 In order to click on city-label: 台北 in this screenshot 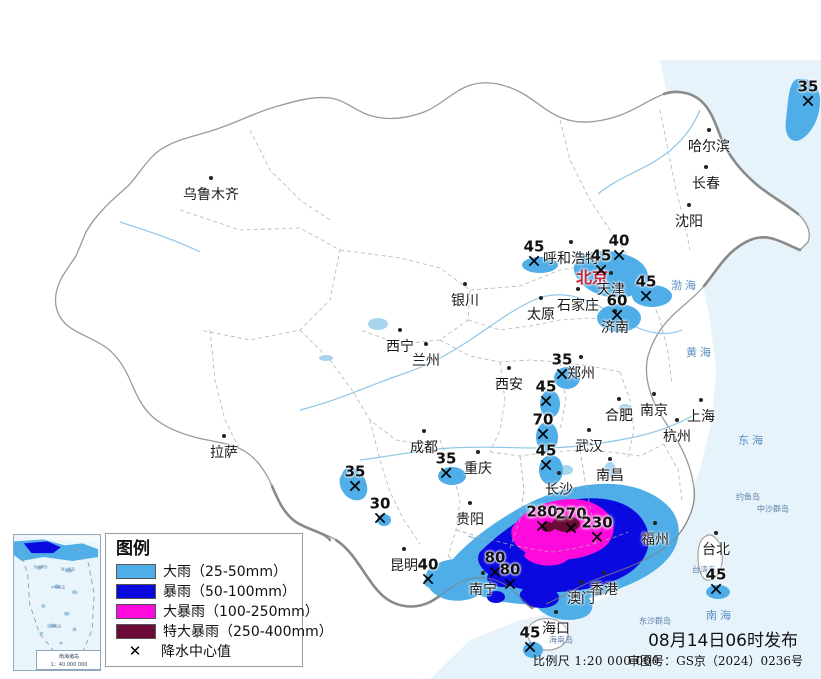, I will do `click(716, 545)`.